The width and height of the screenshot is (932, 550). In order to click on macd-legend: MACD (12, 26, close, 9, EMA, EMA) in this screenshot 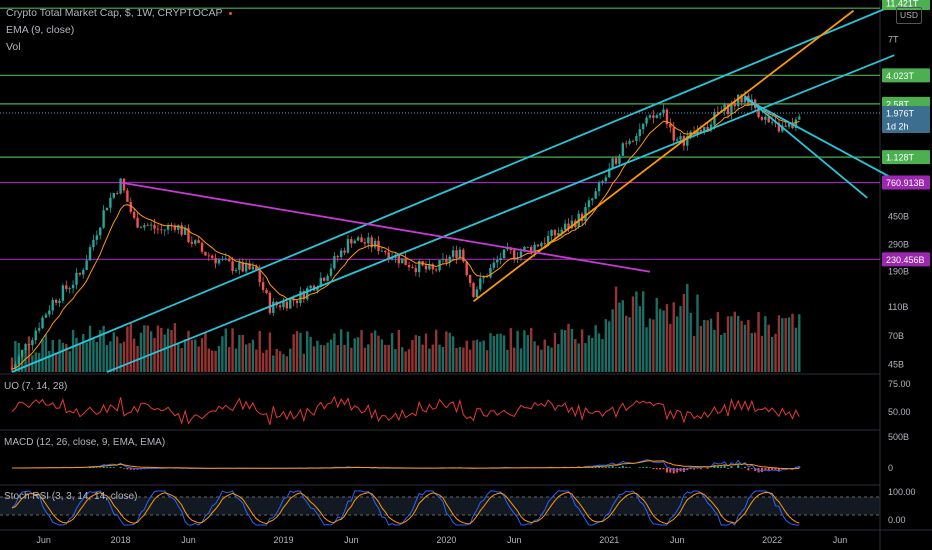, I will do `click(85, 442)`.